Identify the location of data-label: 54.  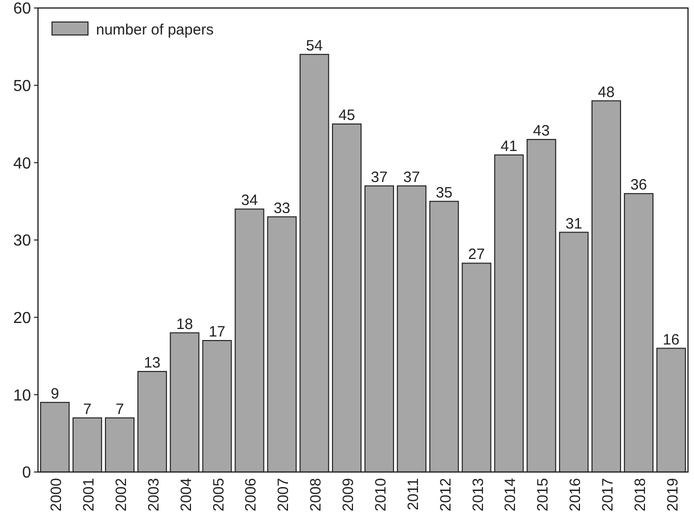
(314, 45).